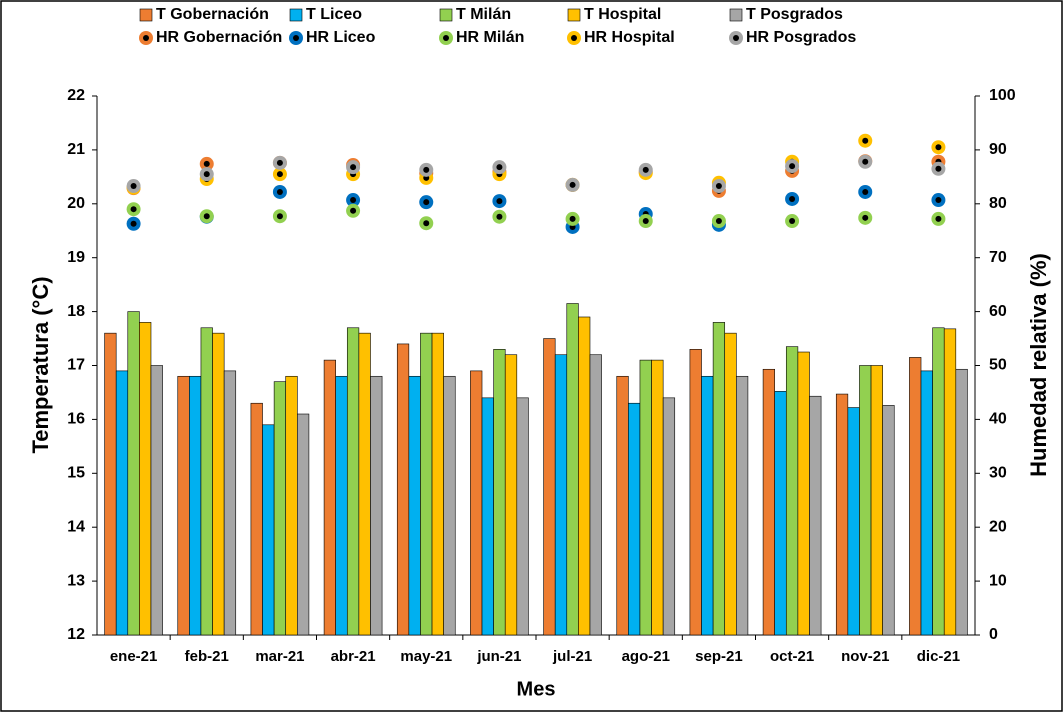  I want to click on x-tick-label: oct-21, so click(792, 656).